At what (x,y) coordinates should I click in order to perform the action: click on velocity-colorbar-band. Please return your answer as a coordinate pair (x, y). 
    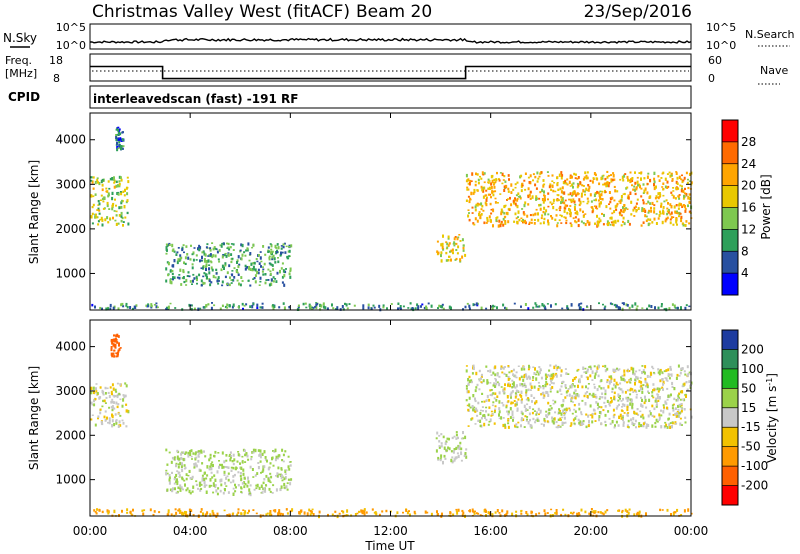
    Looking at the image, I should click on (730, 437).